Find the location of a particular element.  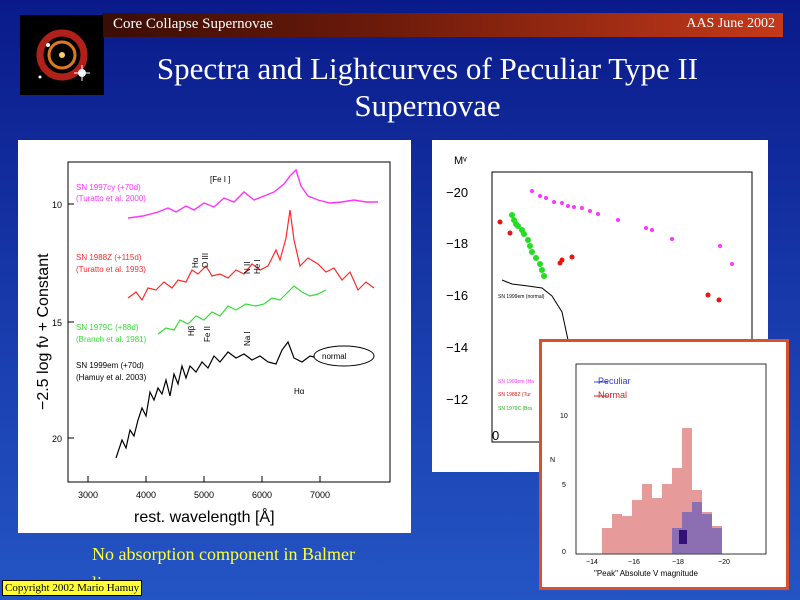

line-hei: He I is located at coordinates (257, 266).